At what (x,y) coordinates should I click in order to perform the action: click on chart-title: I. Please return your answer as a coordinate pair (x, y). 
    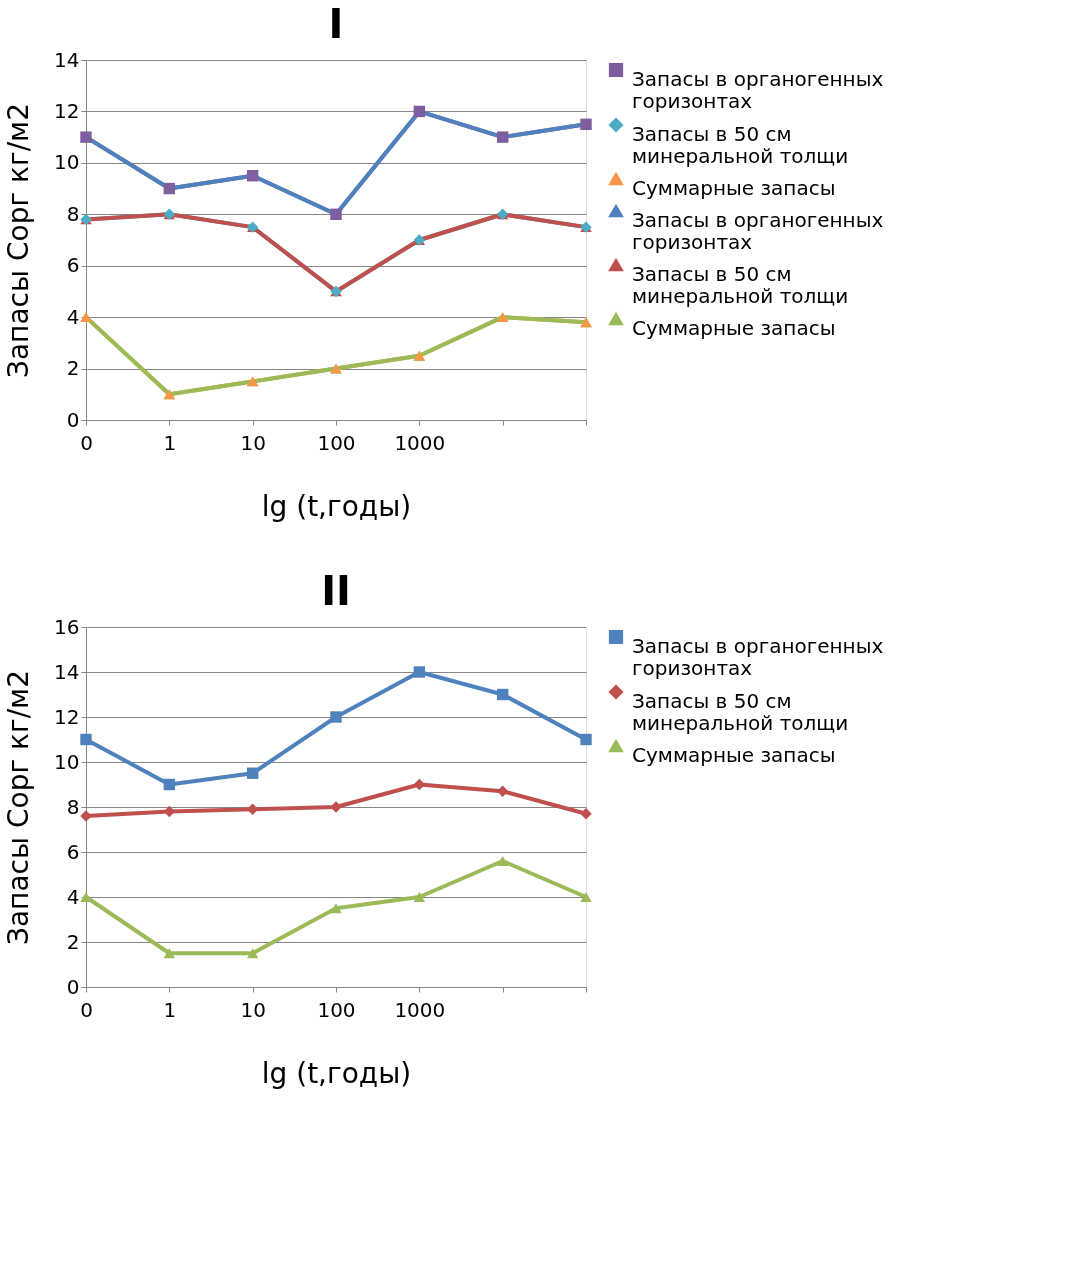
    Looking at the image, I should click on (336, 24).